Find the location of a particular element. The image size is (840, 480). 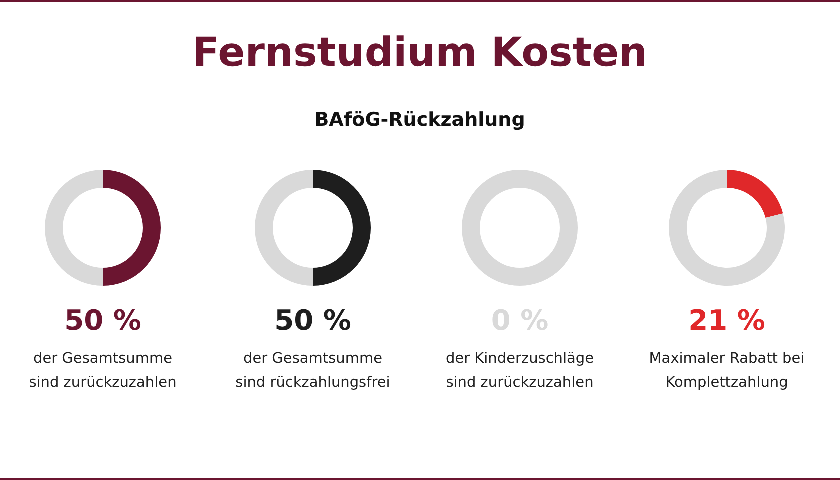

text: der Gesamtsumme sind zurückzuzahlen is located at coordinates (103, 371).